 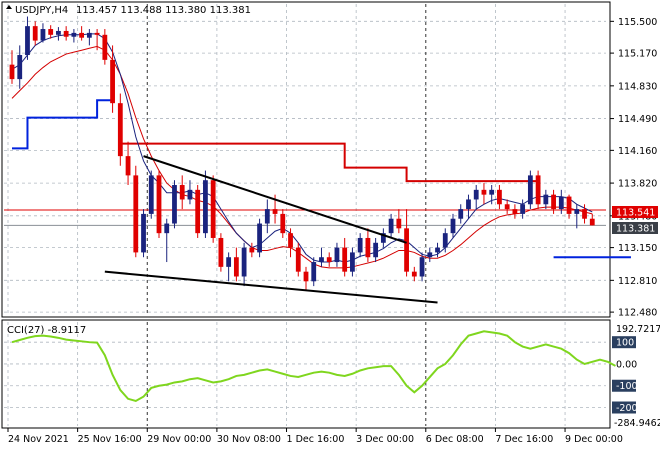 What do you see at coordinates (625, 343) in the screenshot?
I see `cci-level-label: 100` at bounding box center [625, 343].